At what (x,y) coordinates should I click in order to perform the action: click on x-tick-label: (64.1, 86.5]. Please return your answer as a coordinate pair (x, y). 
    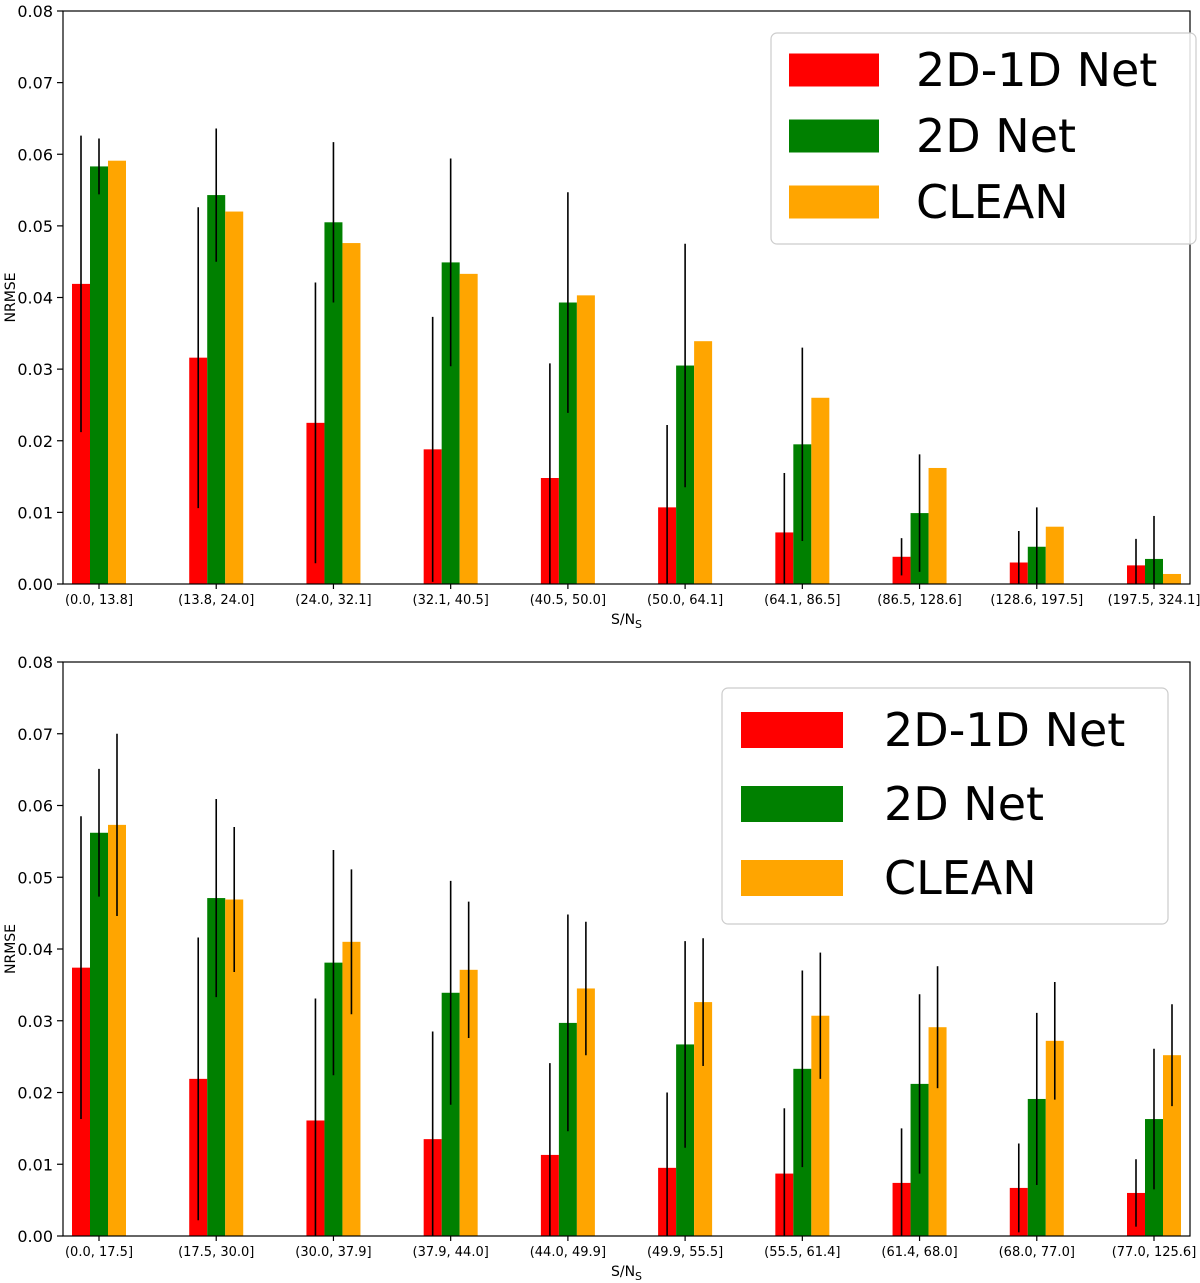
    Looking at the image, I should click on (802, 600).